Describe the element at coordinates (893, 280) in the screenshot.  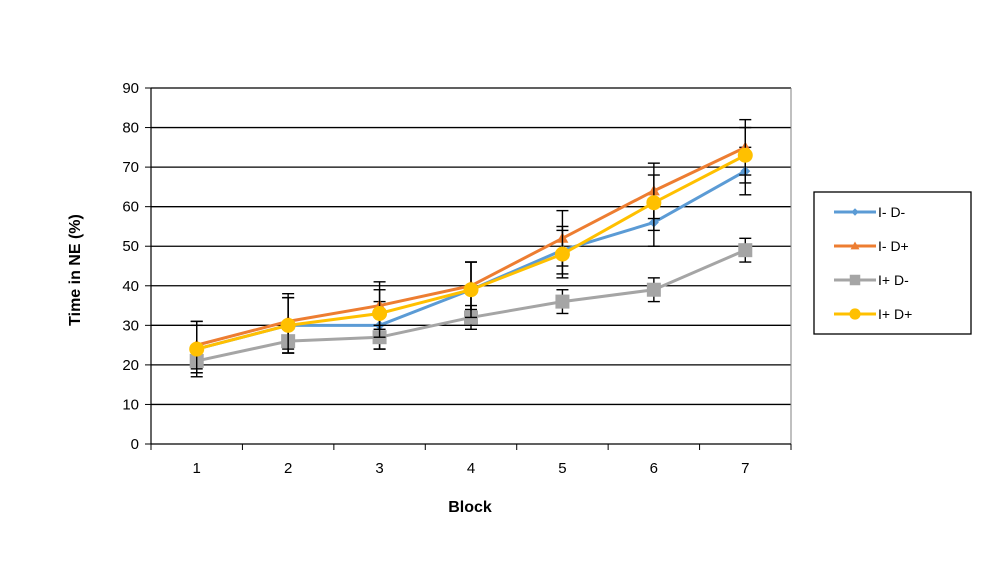
I see `legend-label-3: I+ D-` at that location.